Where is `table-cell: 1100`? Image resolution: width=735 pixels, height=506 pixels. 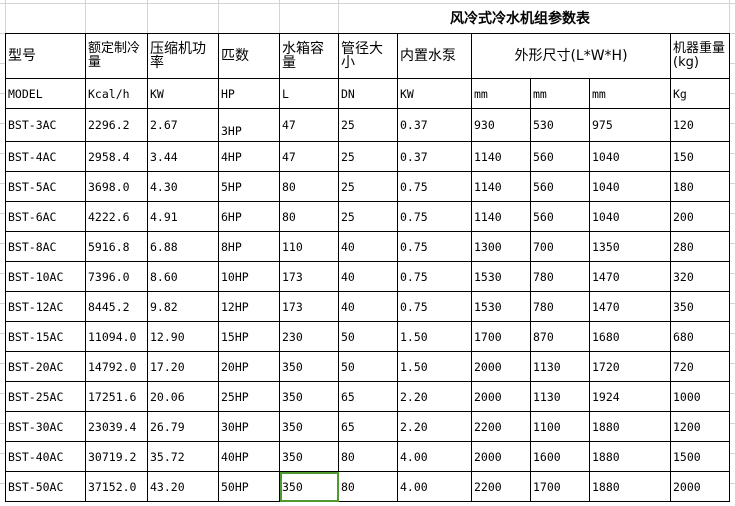
table-cell: 1100 is located at coordinates (560, 426).